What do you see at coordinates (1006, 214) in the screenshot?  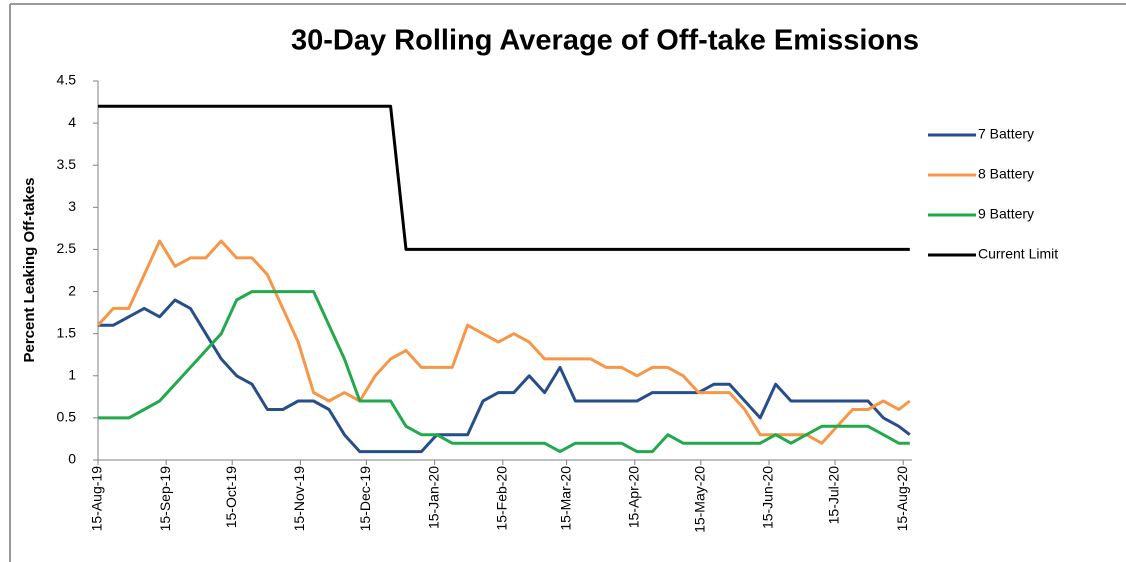 I see `legend-label: 9 Battery` at bounding box center [1006, 214].